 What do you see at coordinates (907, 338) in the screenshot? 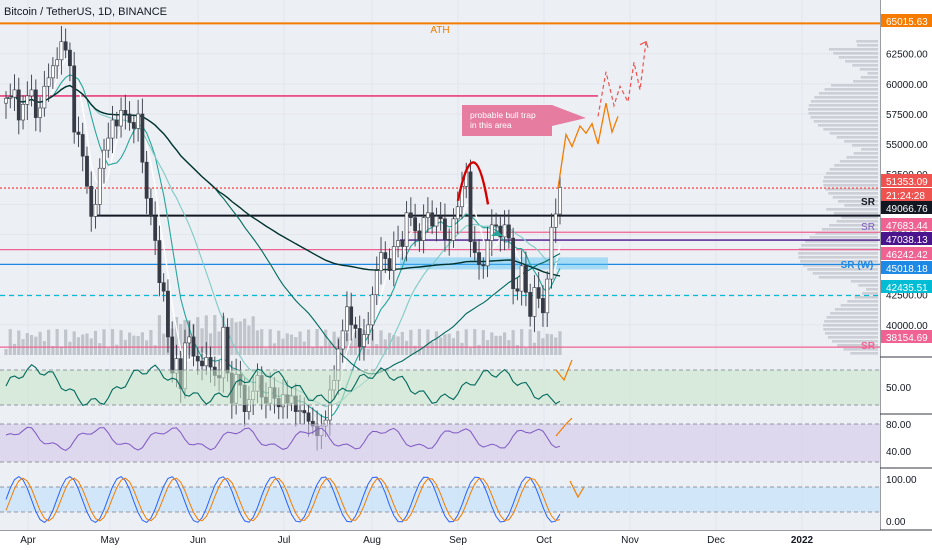
I see `price-label-text: 38154.69` at bounding box center [907, 338].